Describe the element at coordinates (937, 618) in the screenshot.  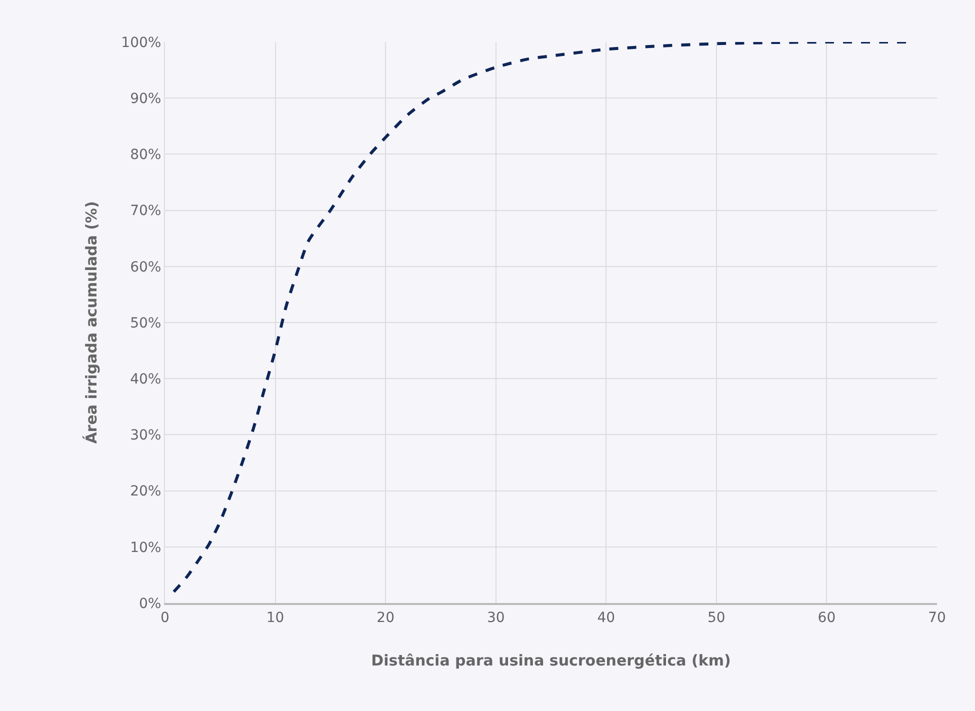
I see `x-tick-label: 70` at that location.